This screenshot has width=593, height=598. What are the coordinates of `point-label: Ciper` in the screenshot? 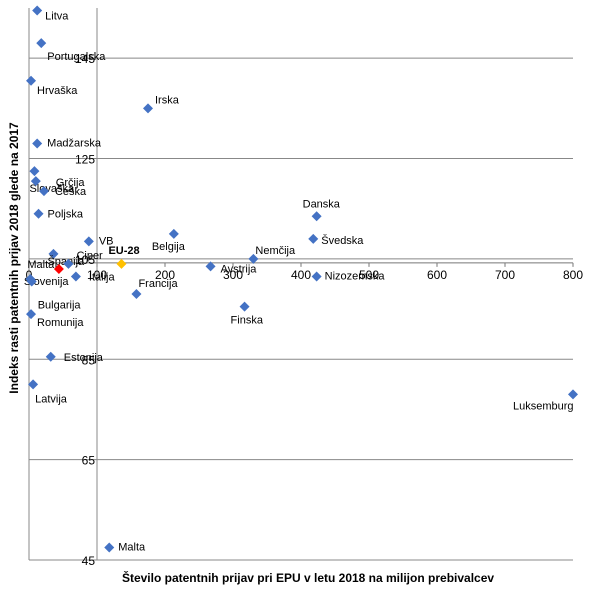 It's located at (89, 256).